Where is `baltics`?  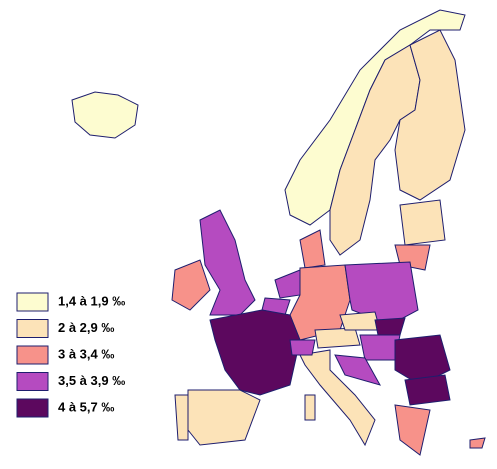
baltics is located at coordinates (422, 222).